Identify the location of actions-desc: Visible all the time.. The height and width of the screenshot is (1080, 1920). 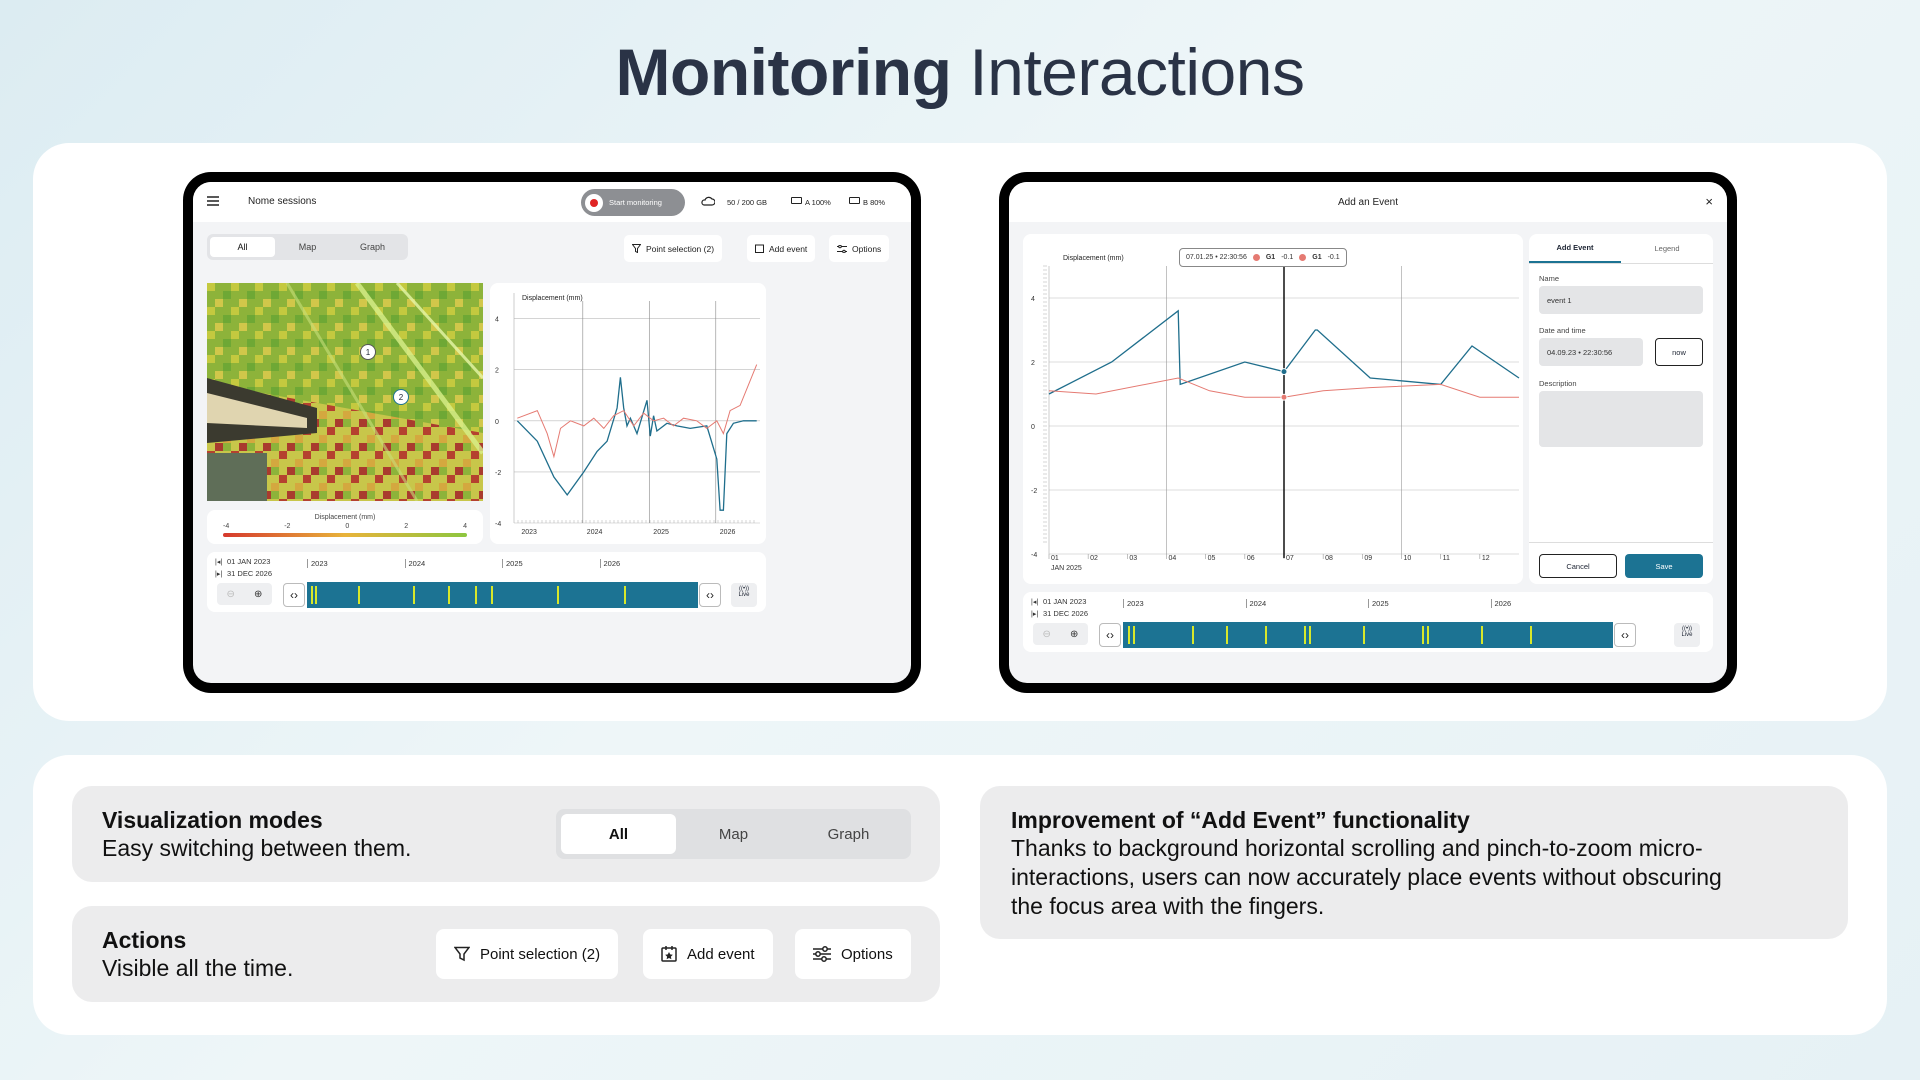
(198, 968).